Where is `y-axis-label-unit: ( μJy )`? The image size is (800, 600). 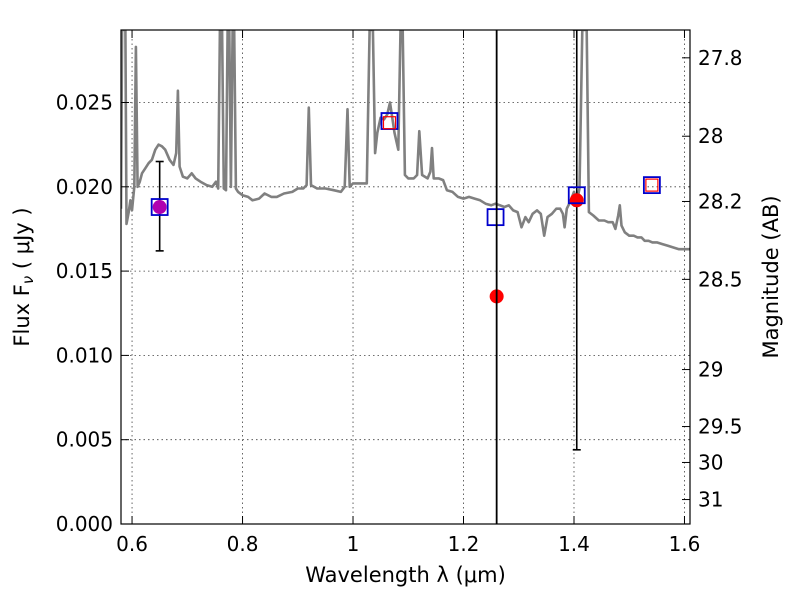
y-axis-label-unit: ( μJy ) is located at coordinates (22, 241).